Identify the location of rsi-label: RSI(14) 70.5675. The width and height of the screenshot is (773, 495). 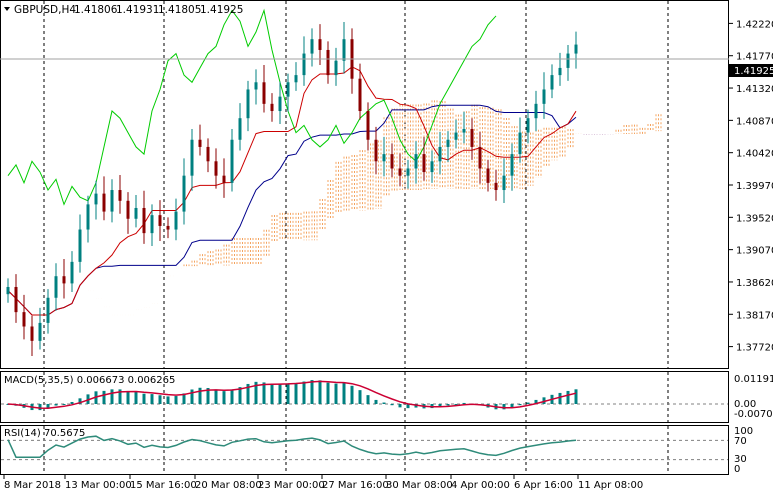
(44, 433).